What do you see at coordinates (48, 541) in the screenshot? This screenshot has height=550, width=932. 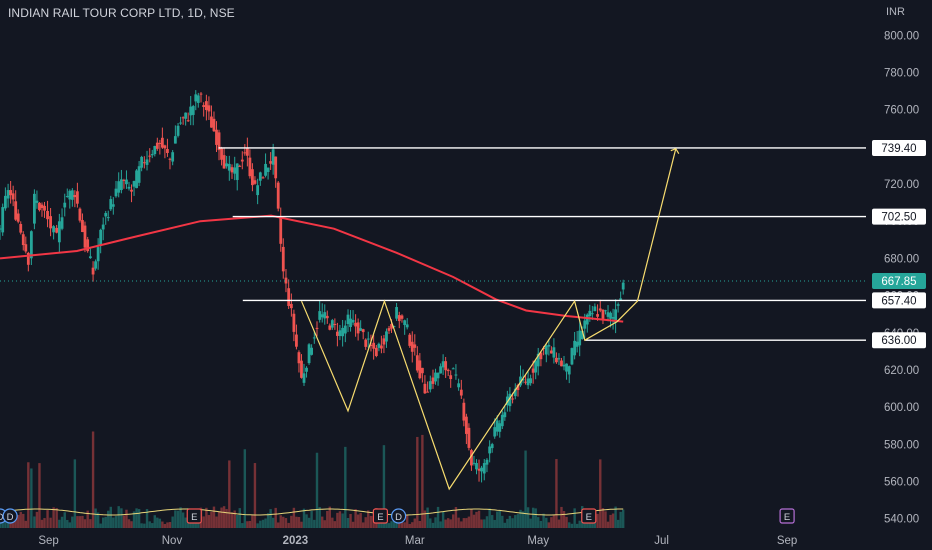 I see `x-tick-label: Sep` at bounding box center [48, 541].